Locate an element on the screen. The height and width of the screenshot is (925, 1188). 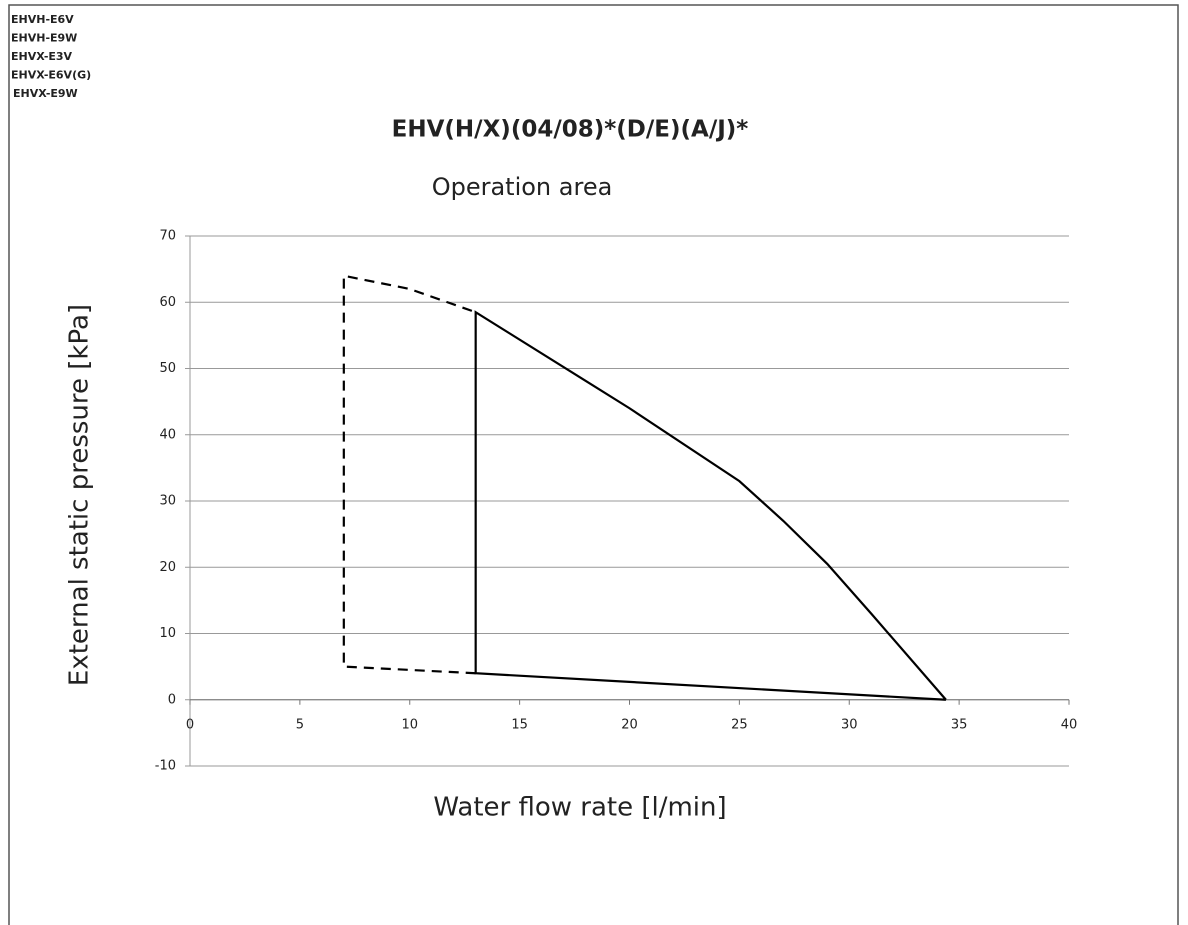
model-label: EHVH-E9W is located at coordinates (44, 38).